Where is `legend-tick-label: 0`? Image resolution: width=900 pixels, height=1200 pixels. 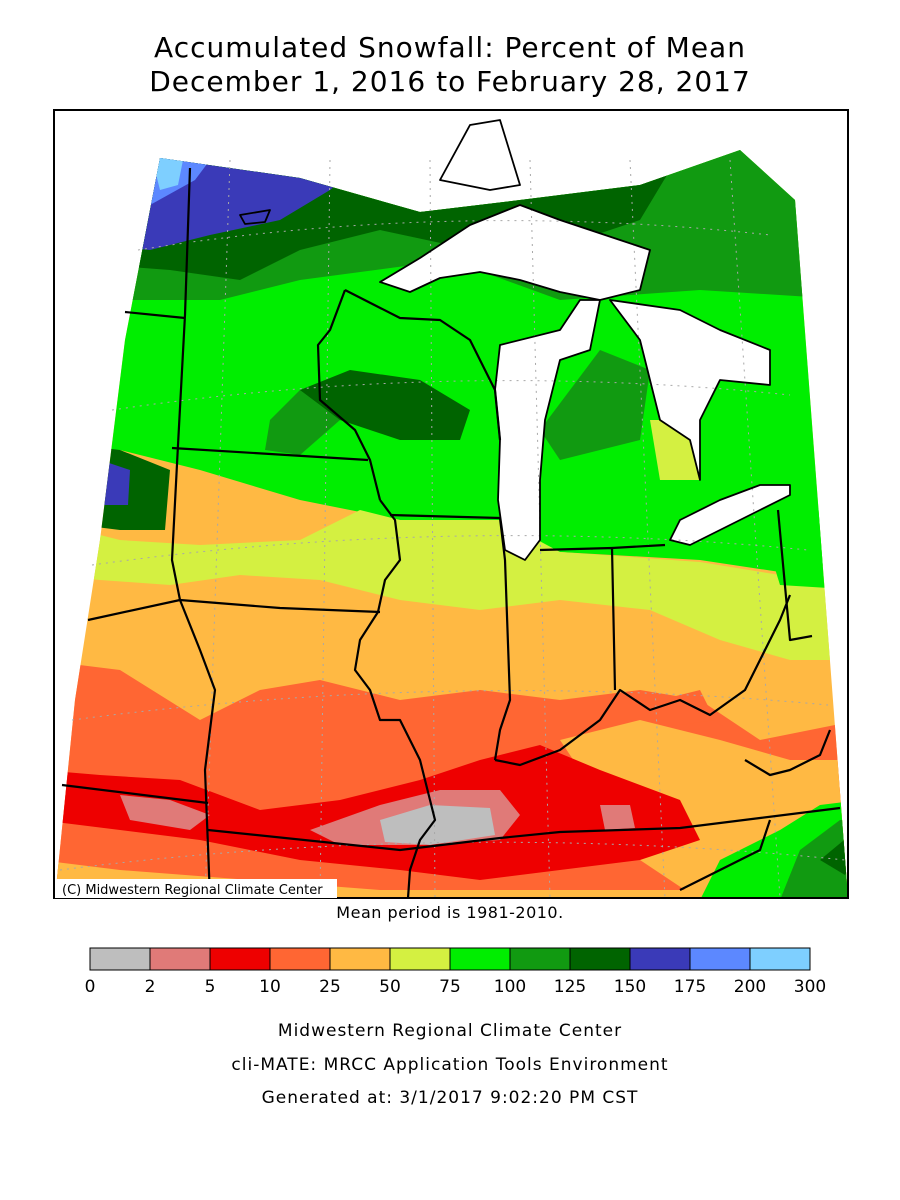 legend-tick-label: 0 is located at coordinates (90, 987).